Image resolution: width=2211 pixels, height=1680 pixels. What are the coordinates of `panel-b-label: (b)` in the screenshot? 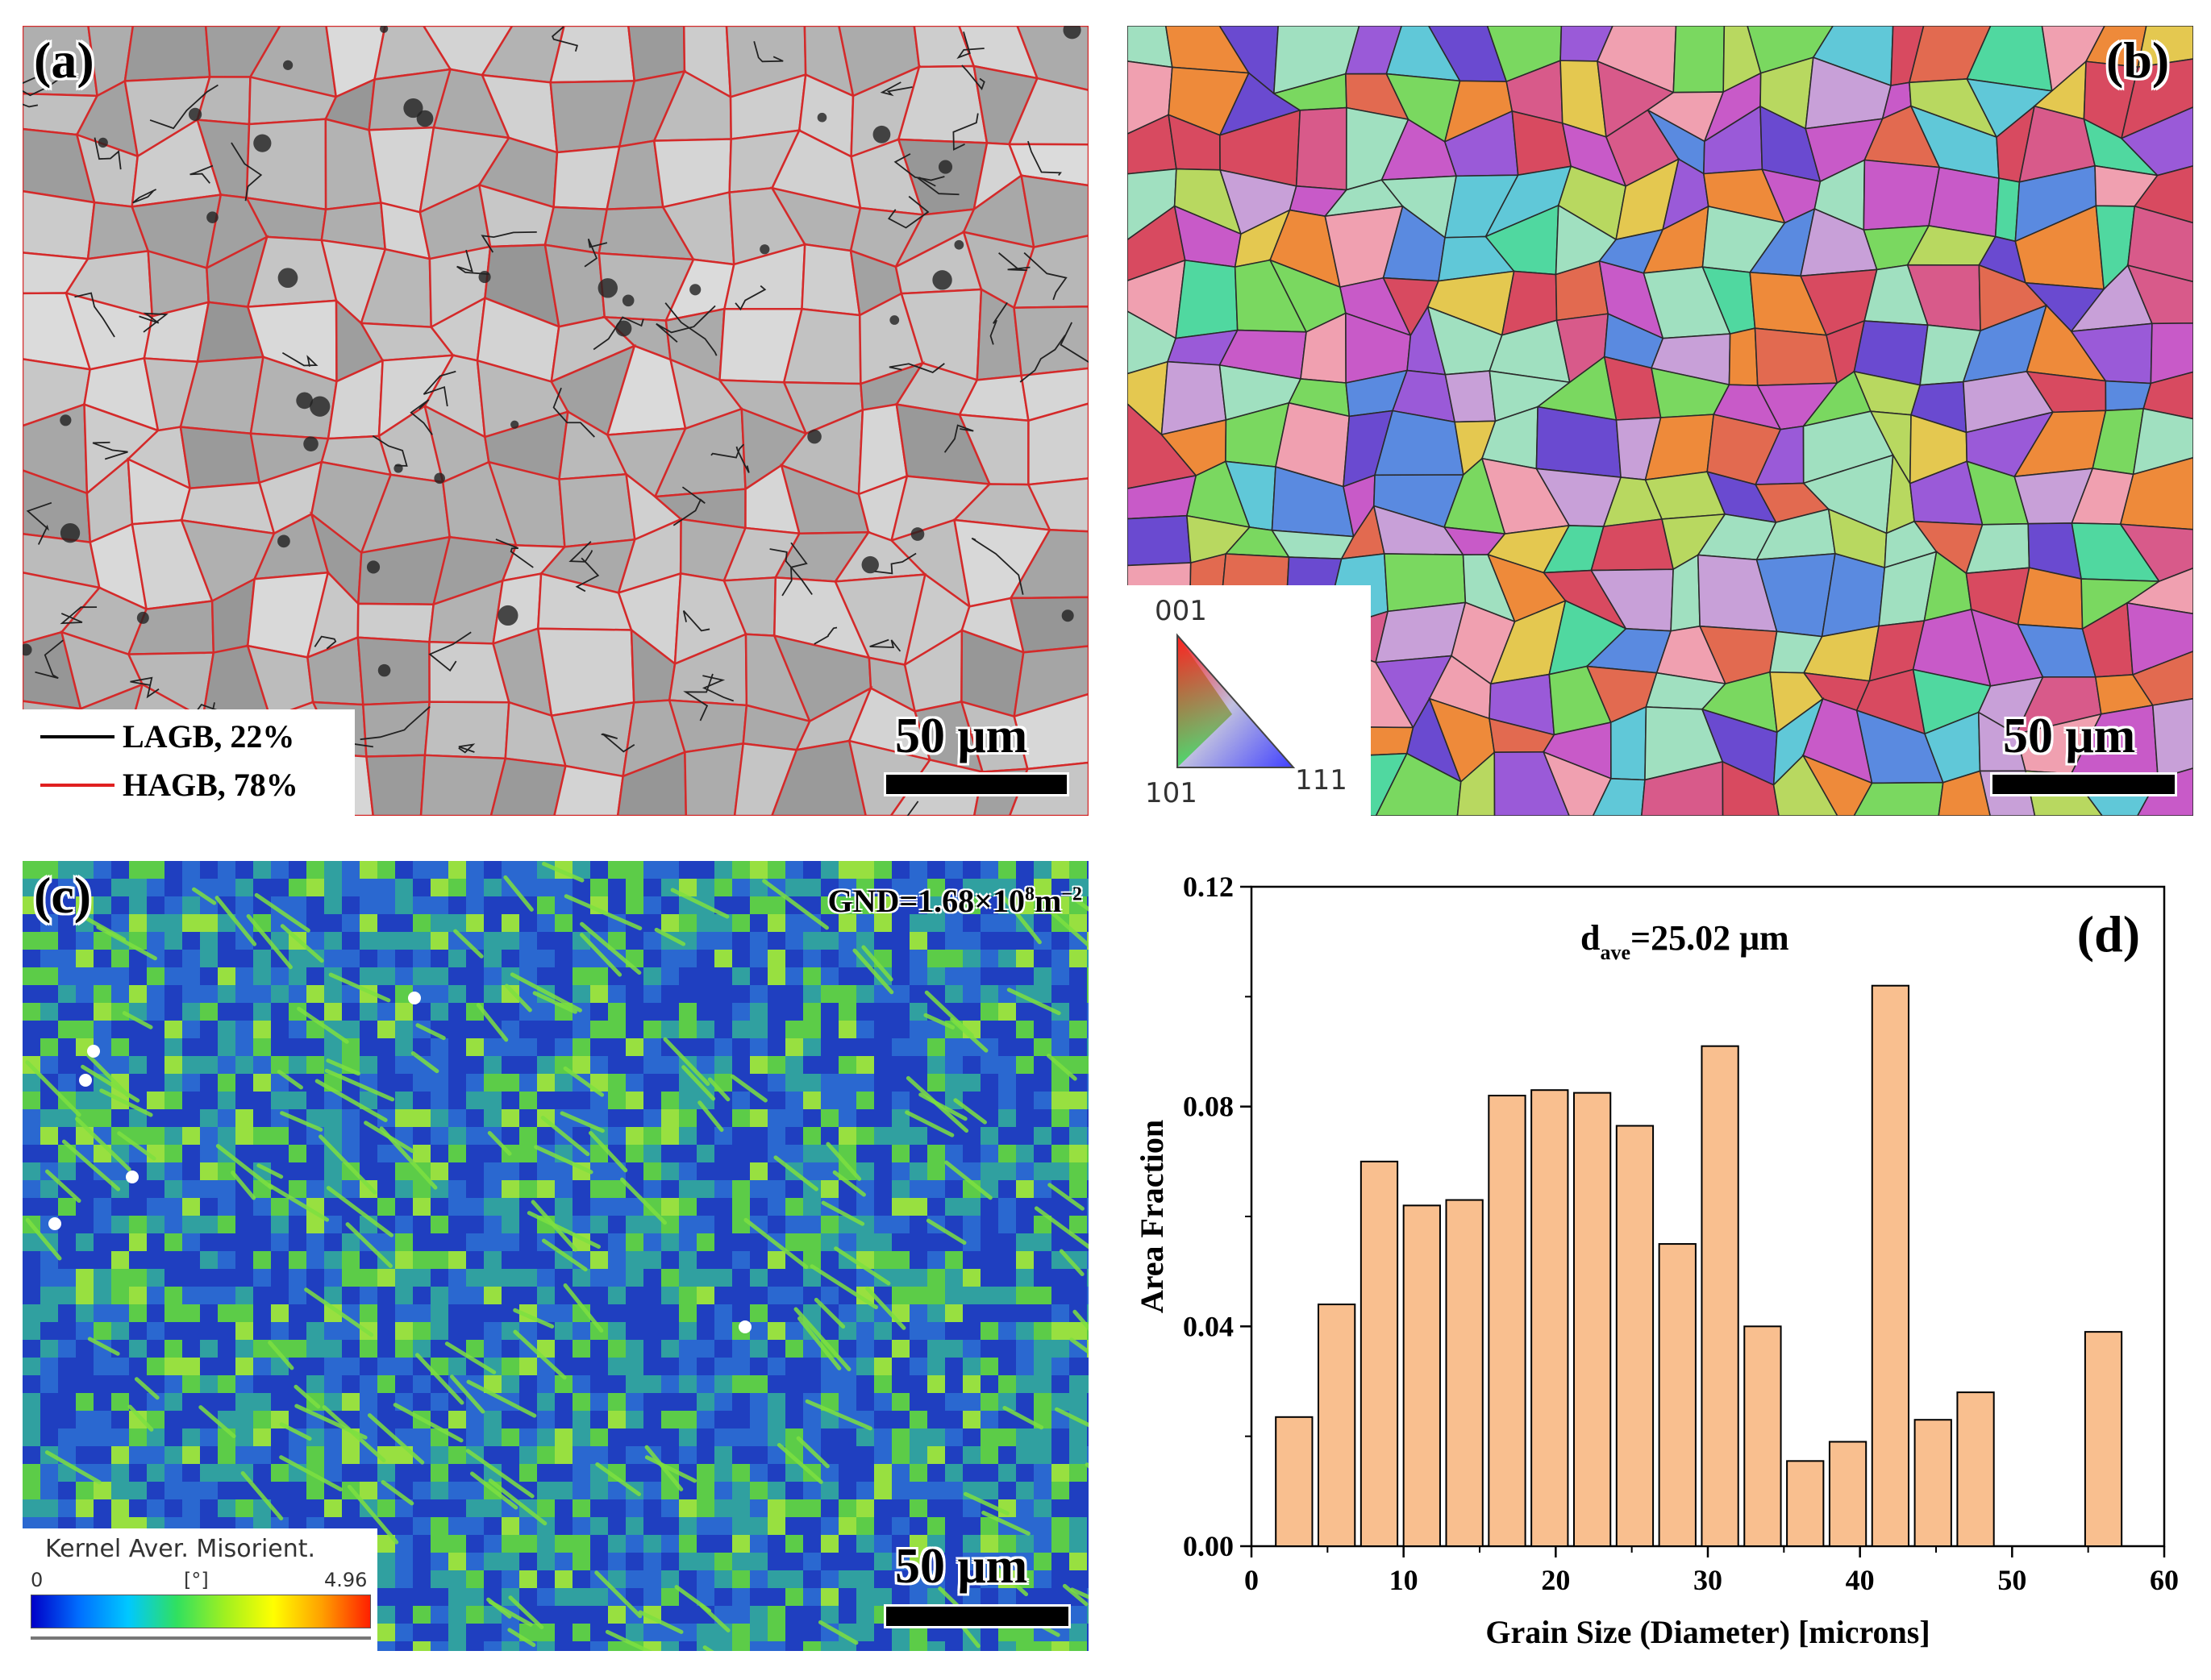 It's located at (2138, 60).